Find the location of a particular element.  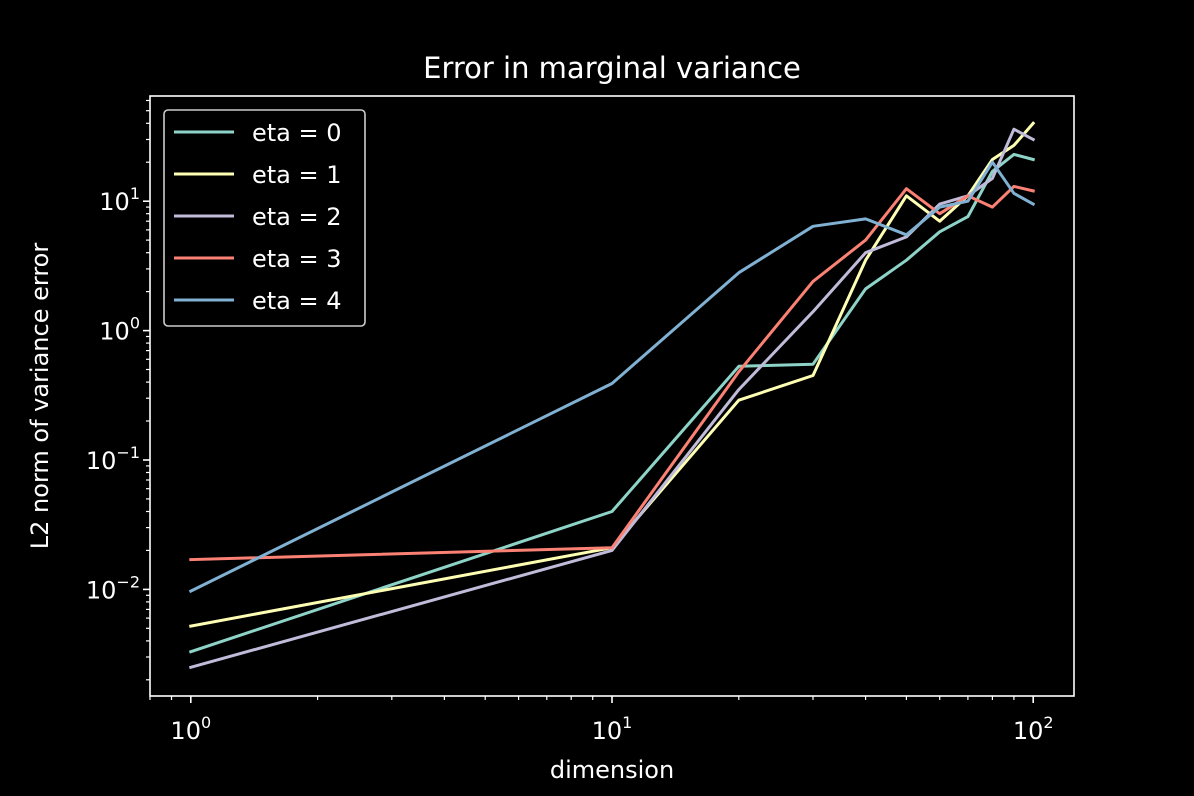

y-axis: 10⁻² 10⁻¹ 10⁰ 10¹ is located at coordinates (118, 390).